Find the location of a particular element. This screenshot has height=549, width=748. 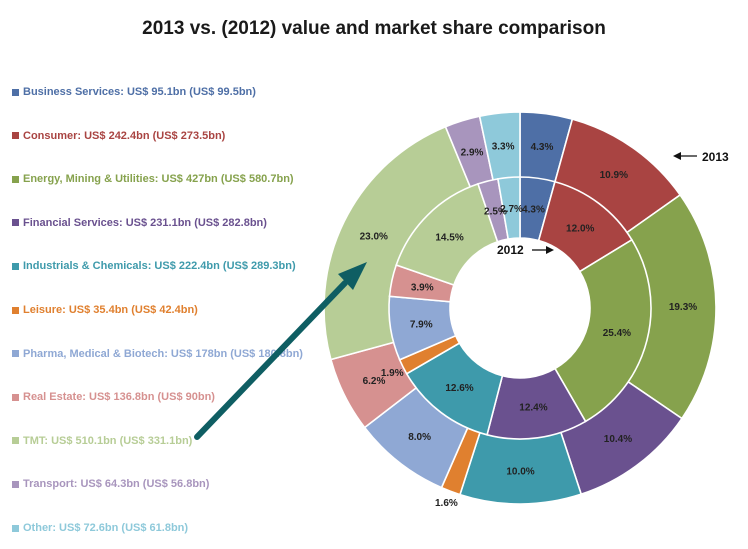

legend-label: Real Estate: US$ 136.8bn (US$ 90bn) is located at coordinates (119, 397).